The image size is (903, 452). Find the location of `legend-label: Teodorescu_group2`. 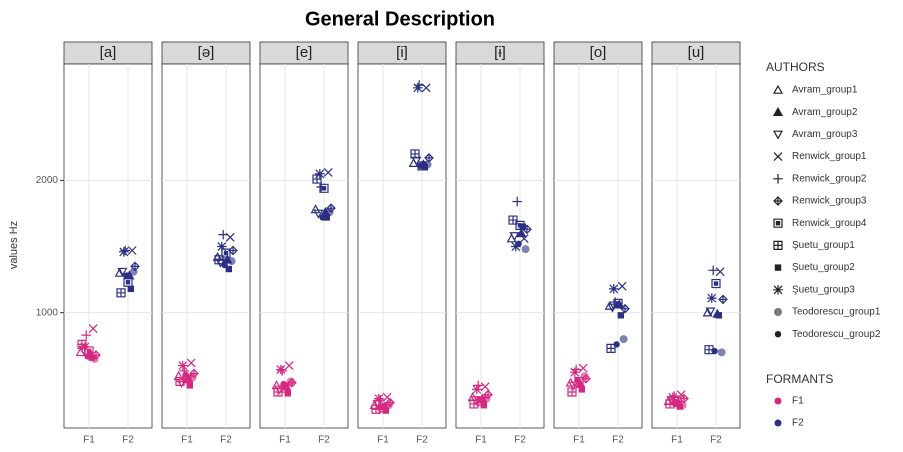

legend-label: Teodorescu_group2 is located at coordinates (836, 334).